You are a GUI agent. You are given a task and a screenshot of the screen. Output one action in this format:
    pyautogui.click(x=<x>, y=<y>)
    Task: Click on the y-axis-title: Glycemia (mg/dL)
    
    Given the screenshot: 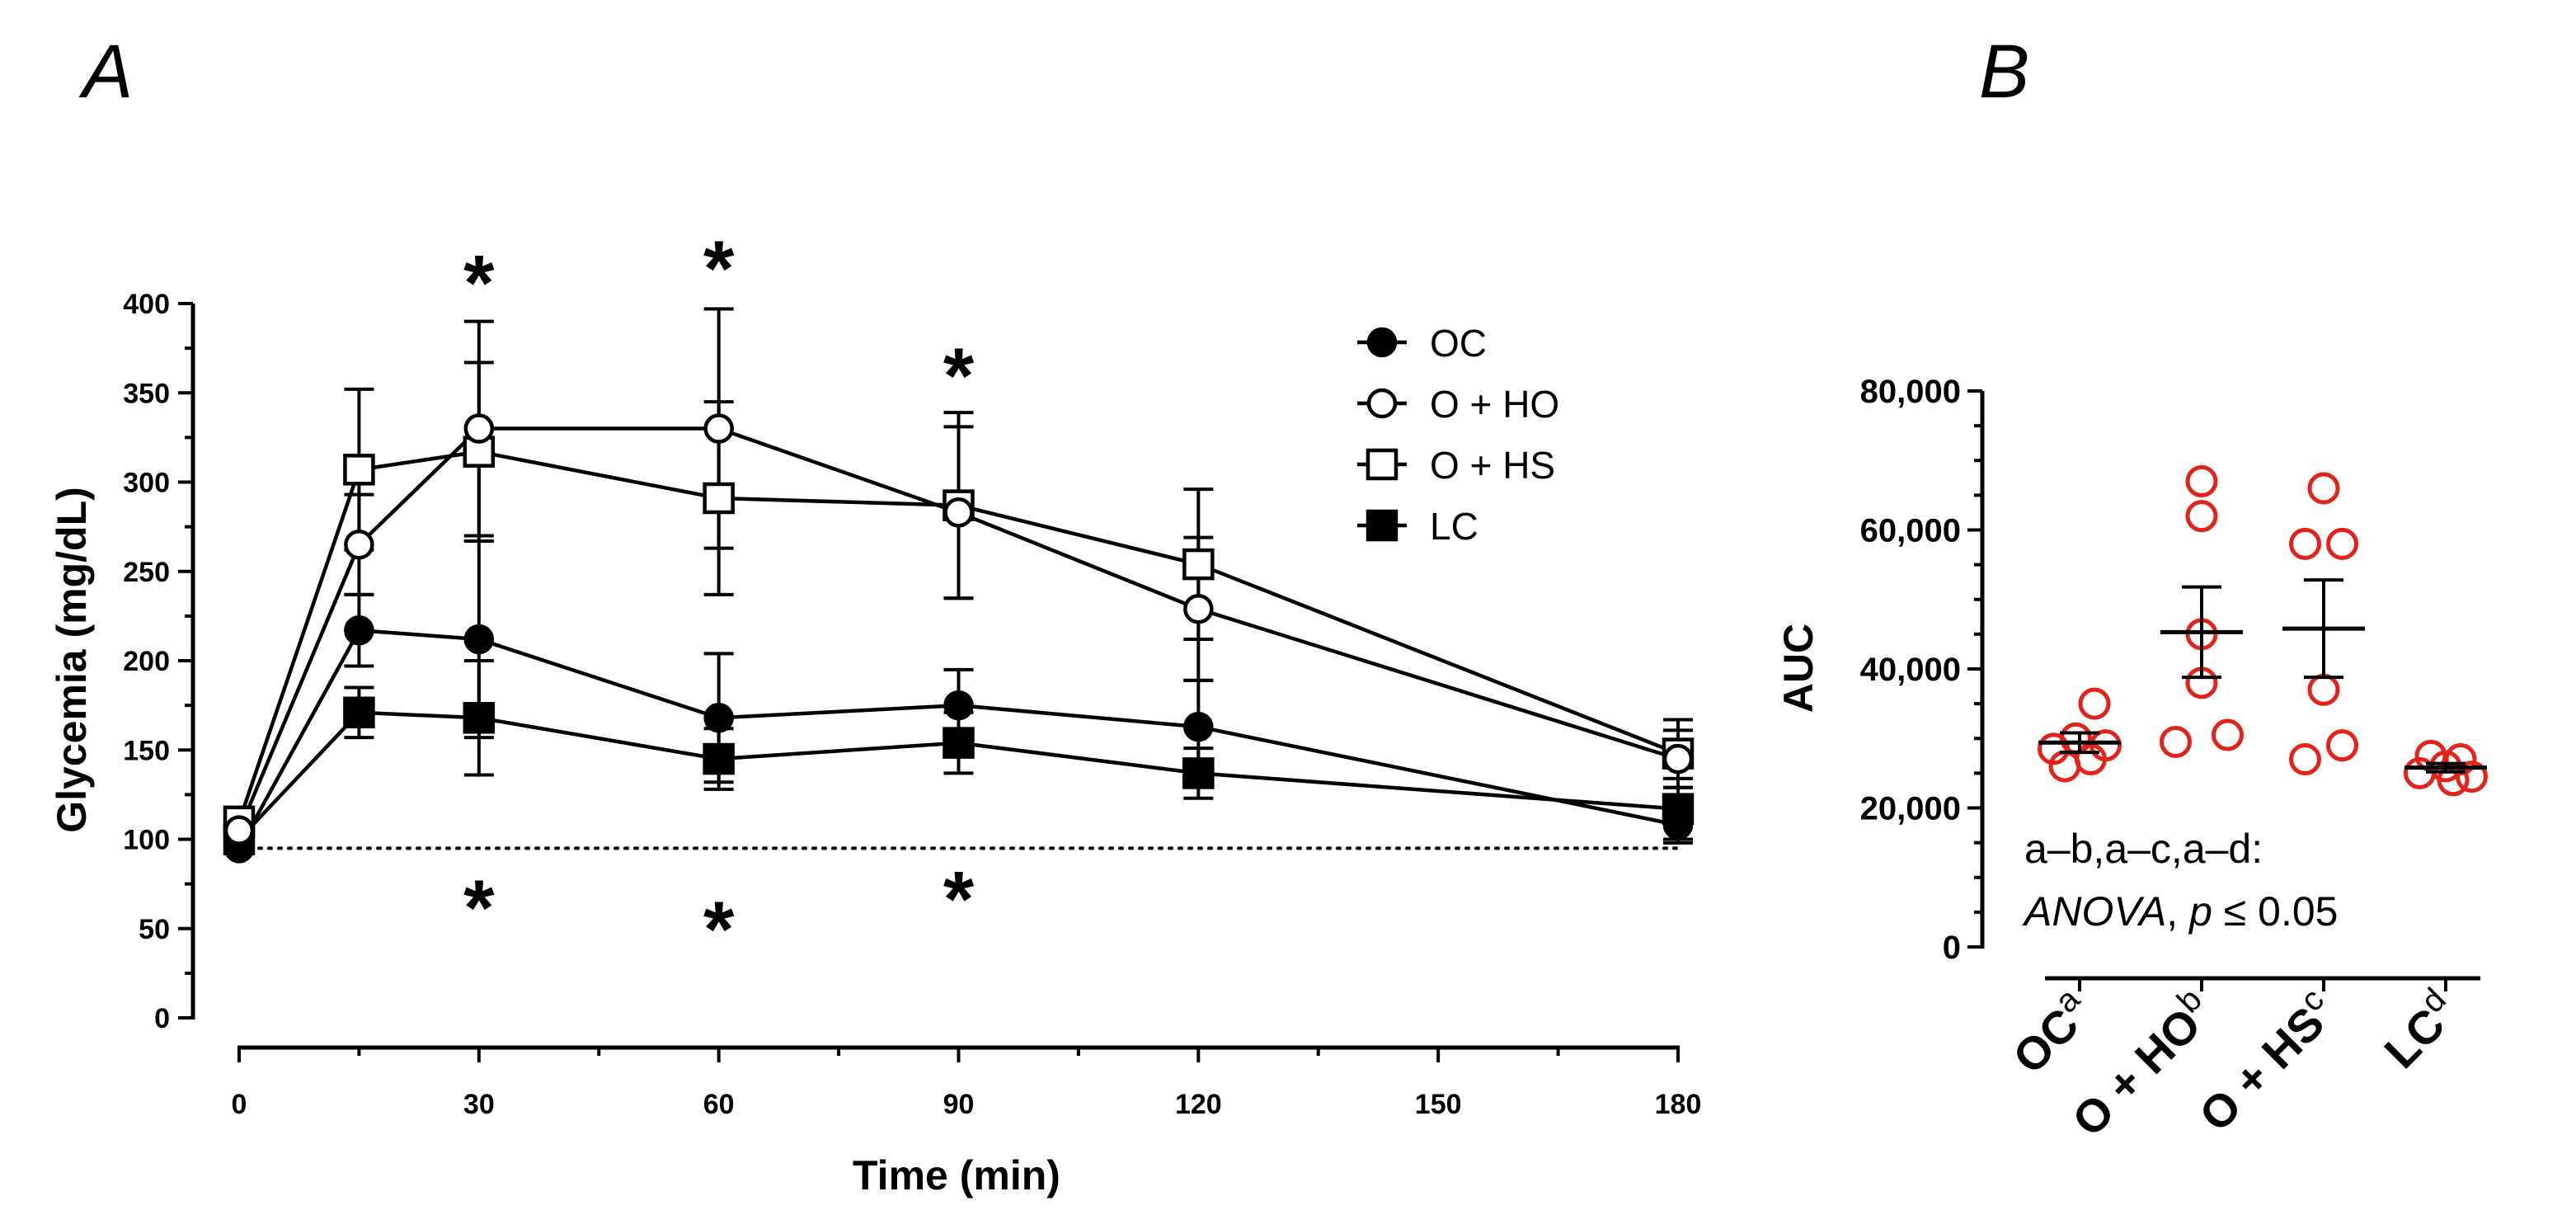 What is the action you would take?
    pyautogui.click(x=72, y=660)
    